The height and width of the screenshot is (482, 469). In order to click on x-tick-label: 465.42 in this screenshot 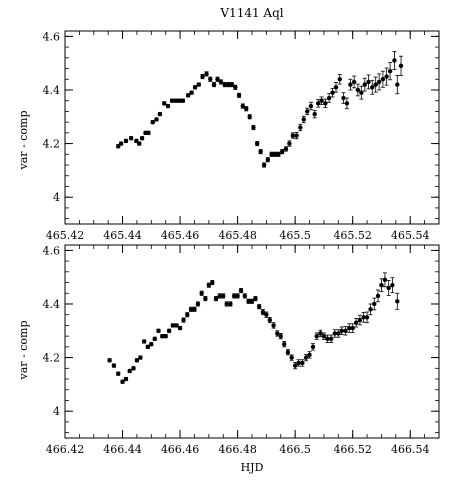, I will do `click(65, 235)`.